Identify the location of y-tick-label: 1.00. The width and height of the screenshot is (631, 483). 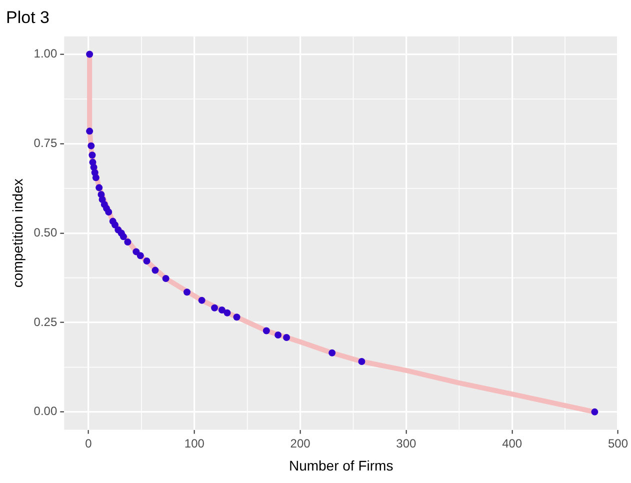
(46, 53).